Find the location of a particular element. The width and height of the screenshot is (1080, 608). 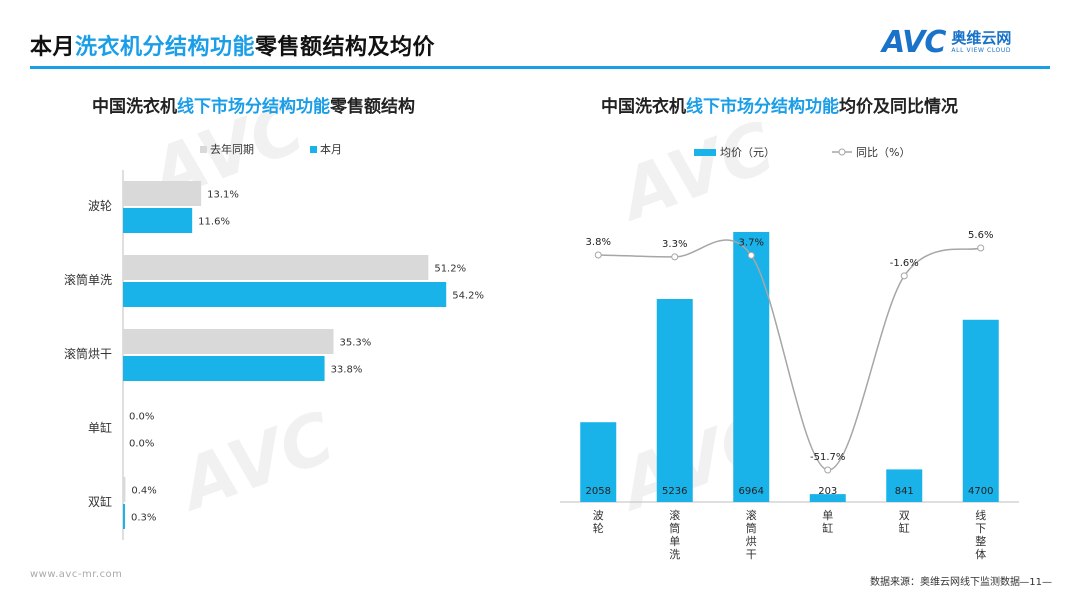

right-category-label: 滚筒烘干 is located at coordinates (751, 534).